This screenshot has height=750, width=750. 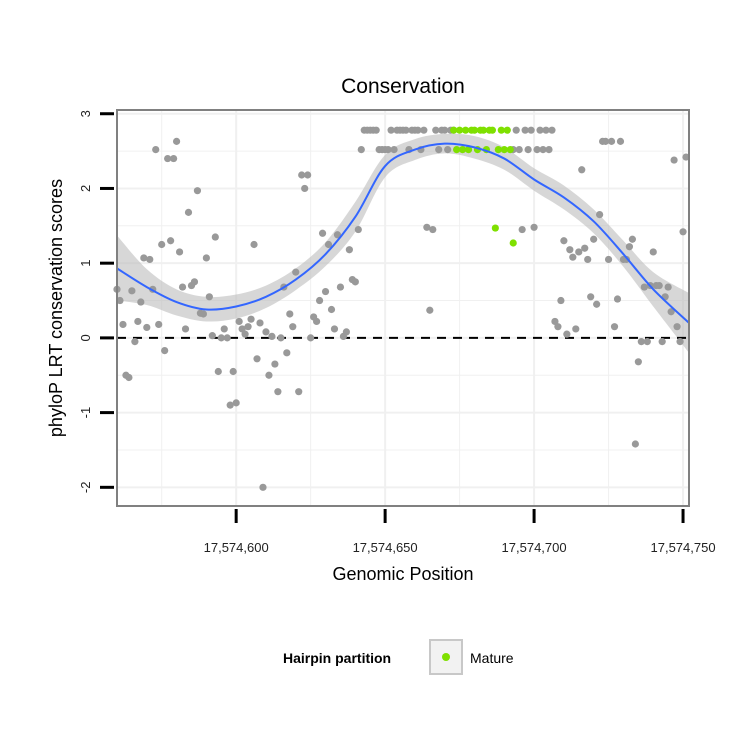 I want to click on y-axis: -2 -1 0 1 2 3, so click(x=96, y=301).